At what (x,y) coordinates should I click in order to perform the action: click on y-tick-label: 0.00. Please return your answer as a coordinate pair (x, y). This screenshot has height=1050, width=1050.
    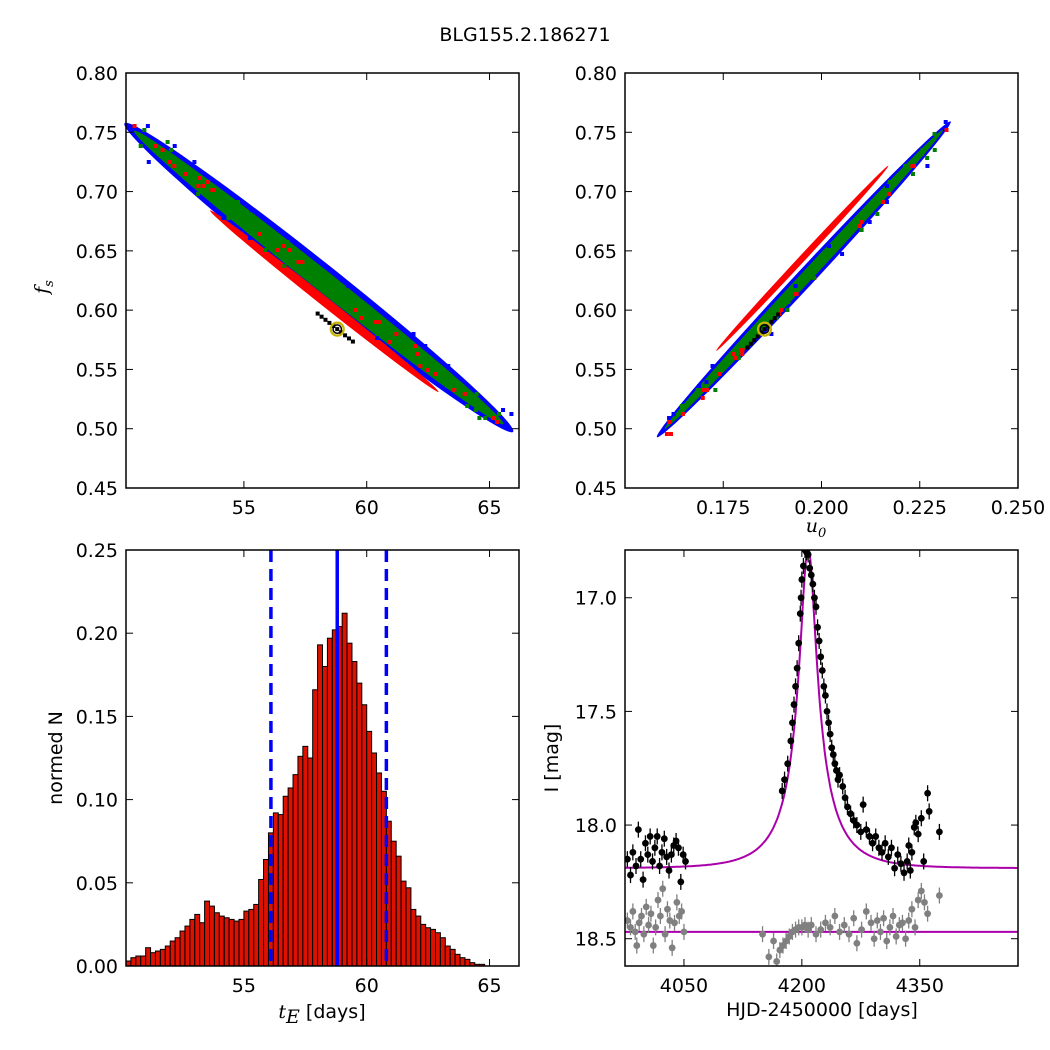
    Looking at the image, I should click on (97, 967).